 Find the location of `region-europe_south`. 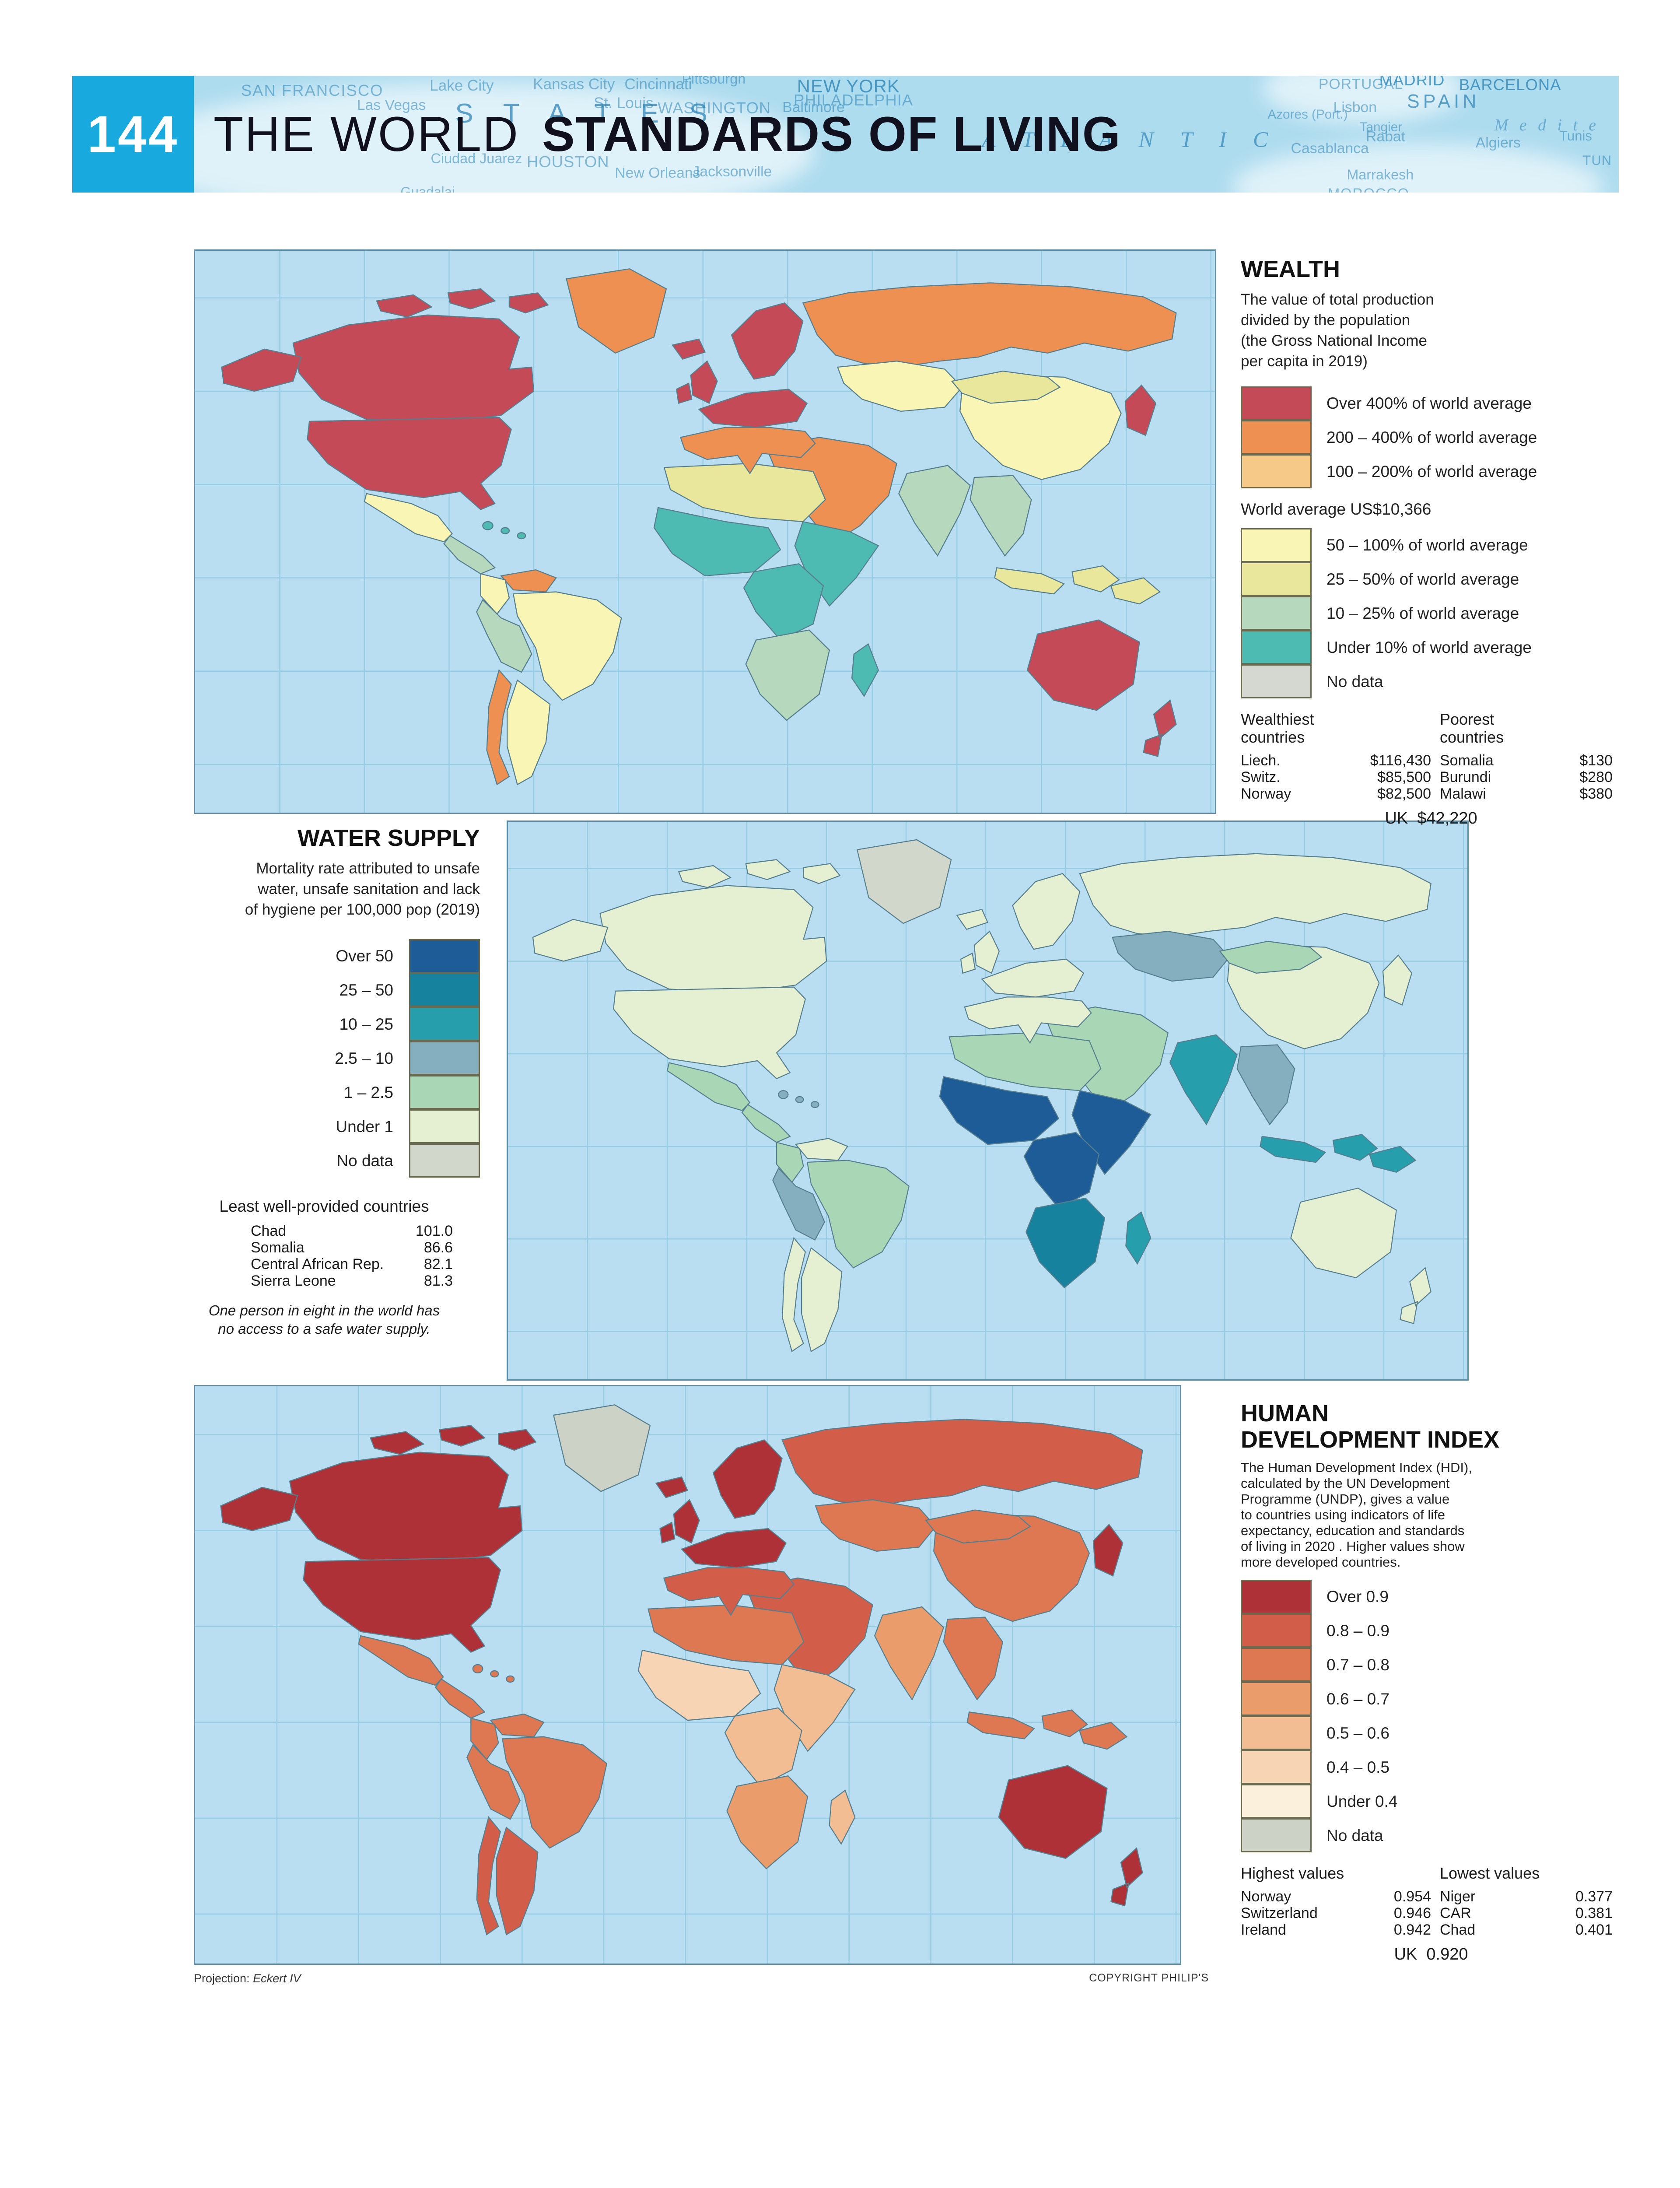

region-europe_south is located at coordinates (1028, 1020).